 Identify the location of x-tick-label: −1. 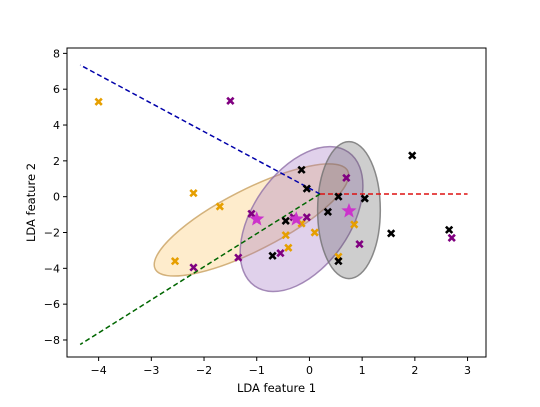
(257, 370).